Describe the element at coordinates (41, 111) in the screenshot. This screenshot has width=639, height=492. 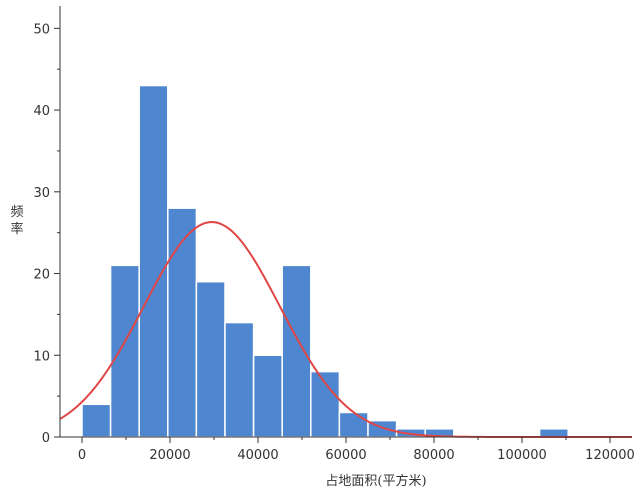
I see `y-tick-label: 40` at that location.